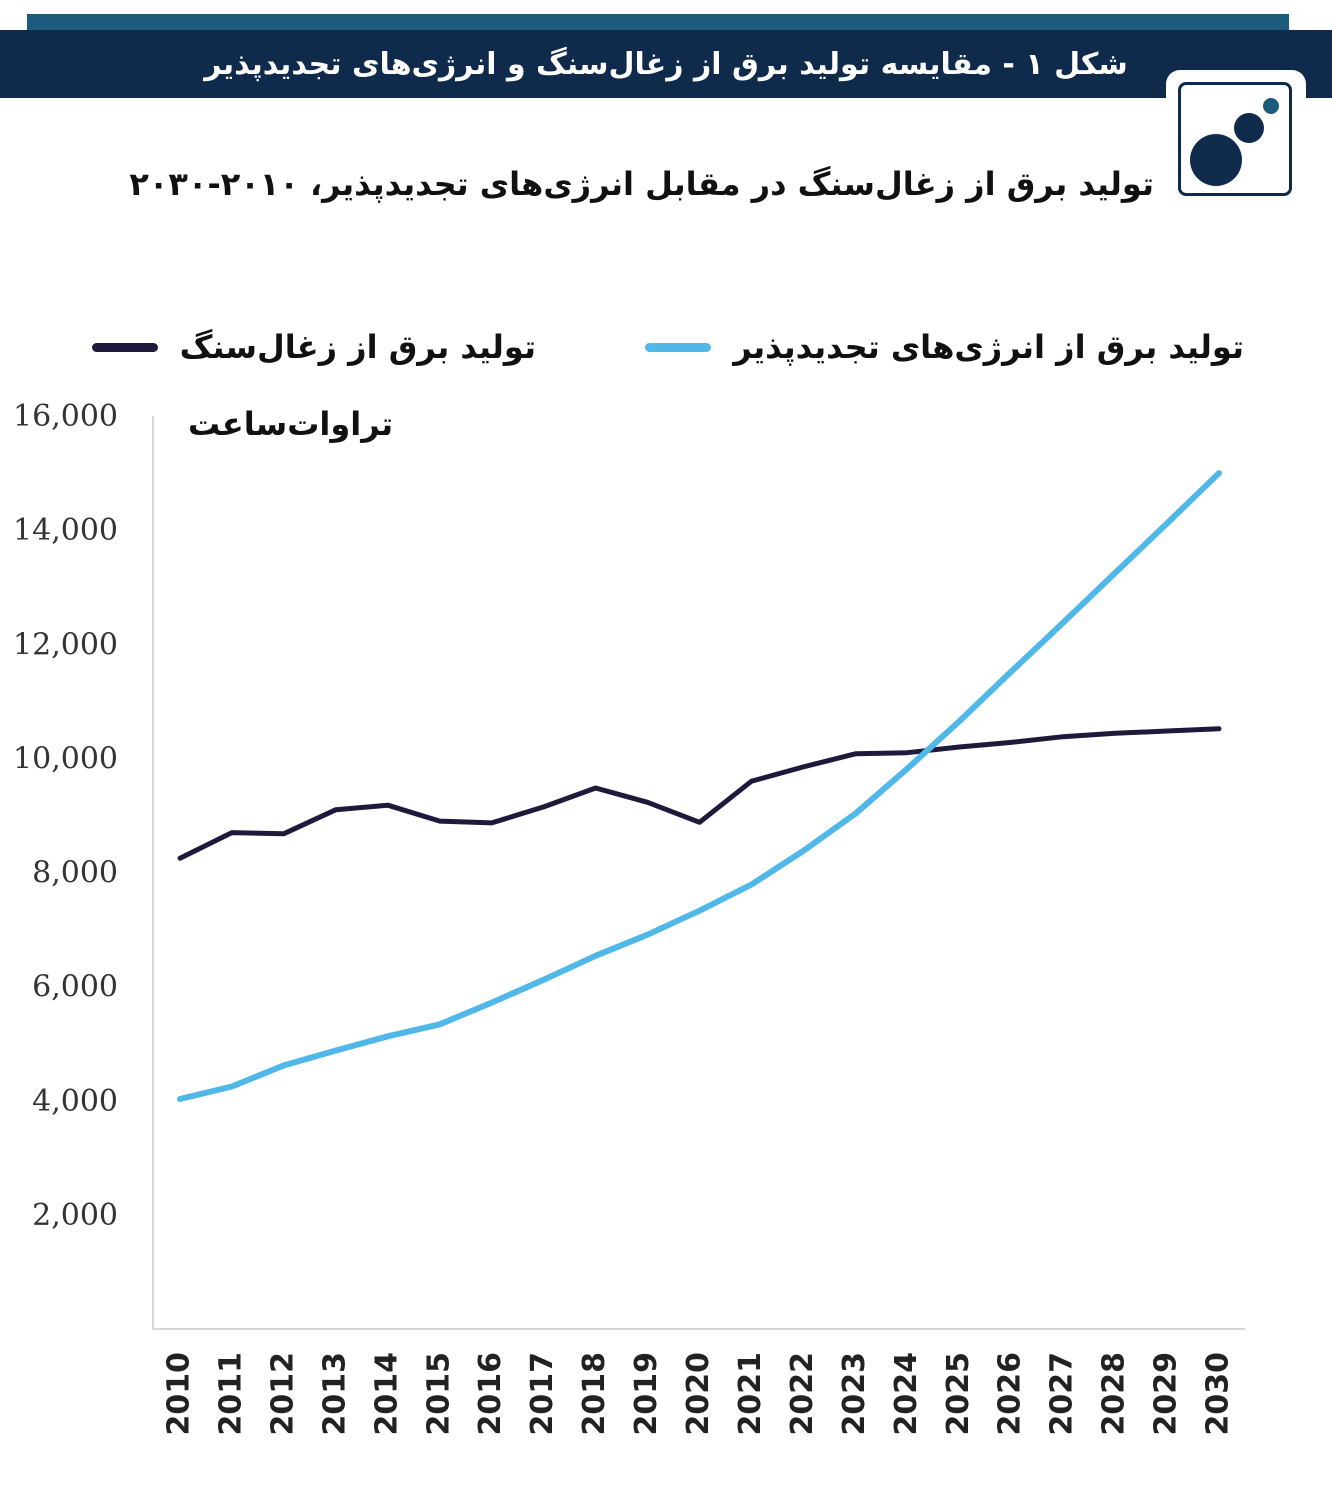 This screenshot has height=1500, width=1332. I want to click on y-tick-label: 6,000, so click(75, 987).